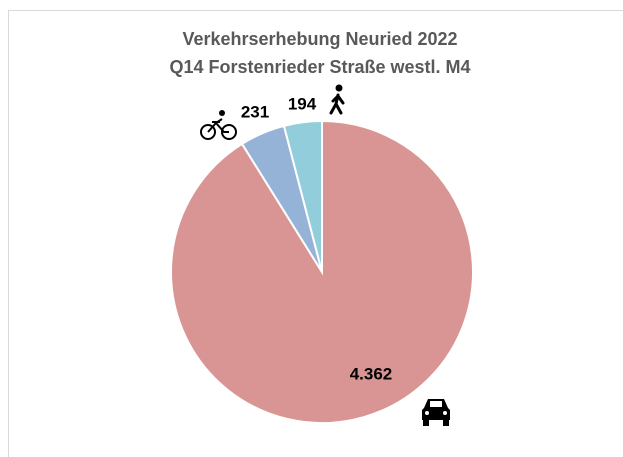 Image resolution: width=623 pixels, height=457 pixels. I want to click on pie-slice, so click(302, 196).